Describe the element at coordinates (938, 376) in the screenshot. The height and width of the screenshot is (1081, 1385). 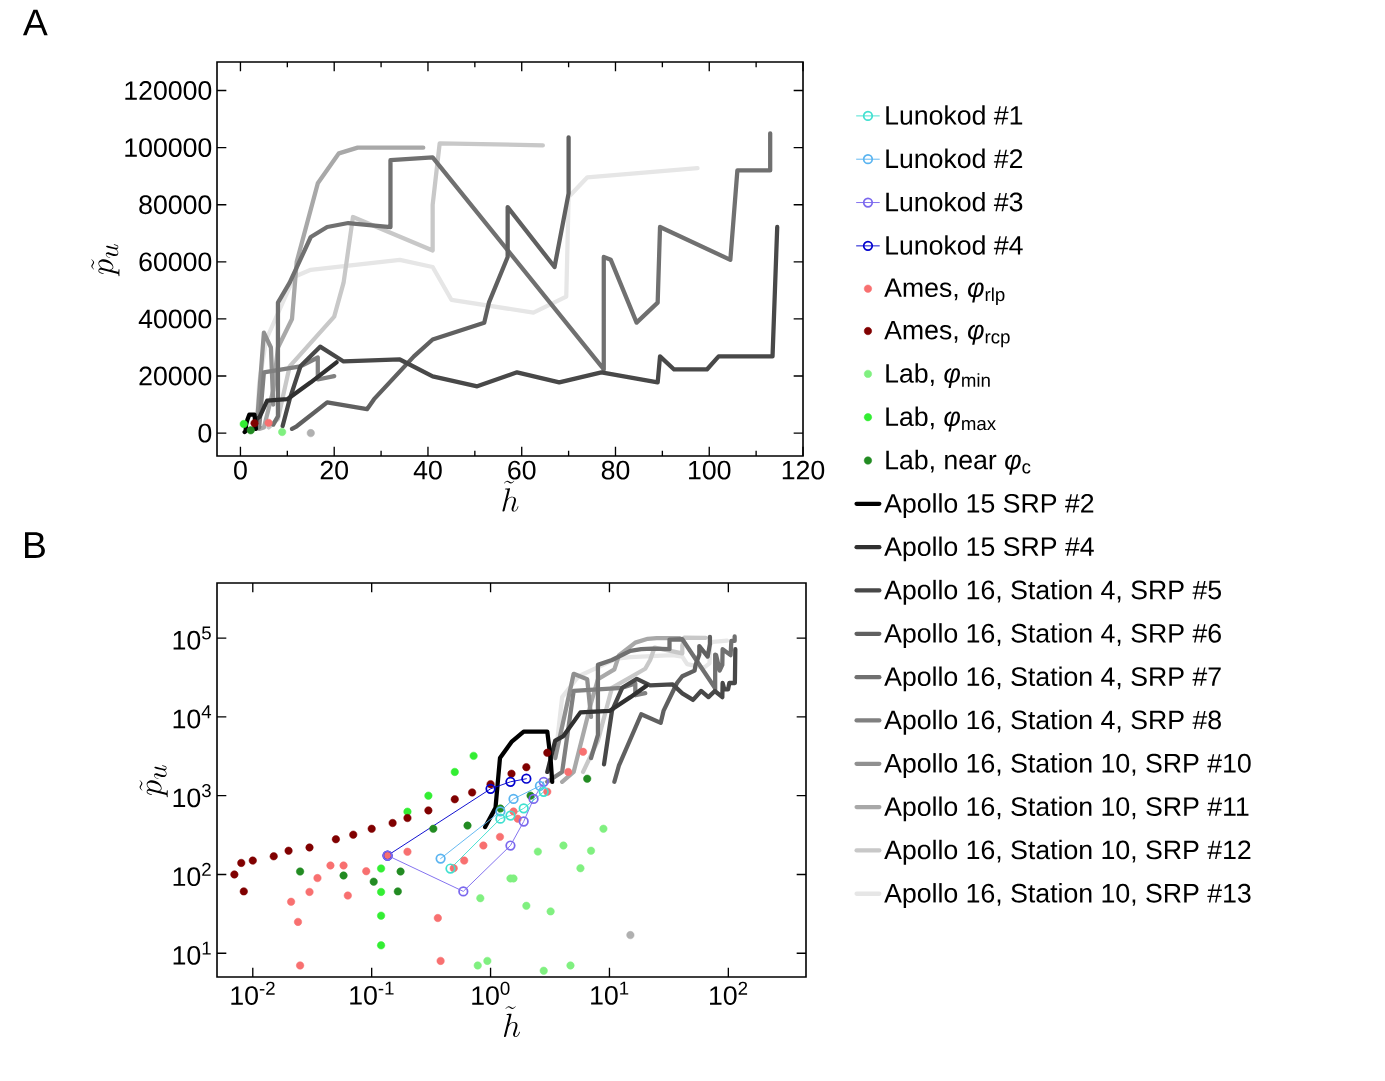
I see `legend-label: Lab, φ$_{min}$` at that location.